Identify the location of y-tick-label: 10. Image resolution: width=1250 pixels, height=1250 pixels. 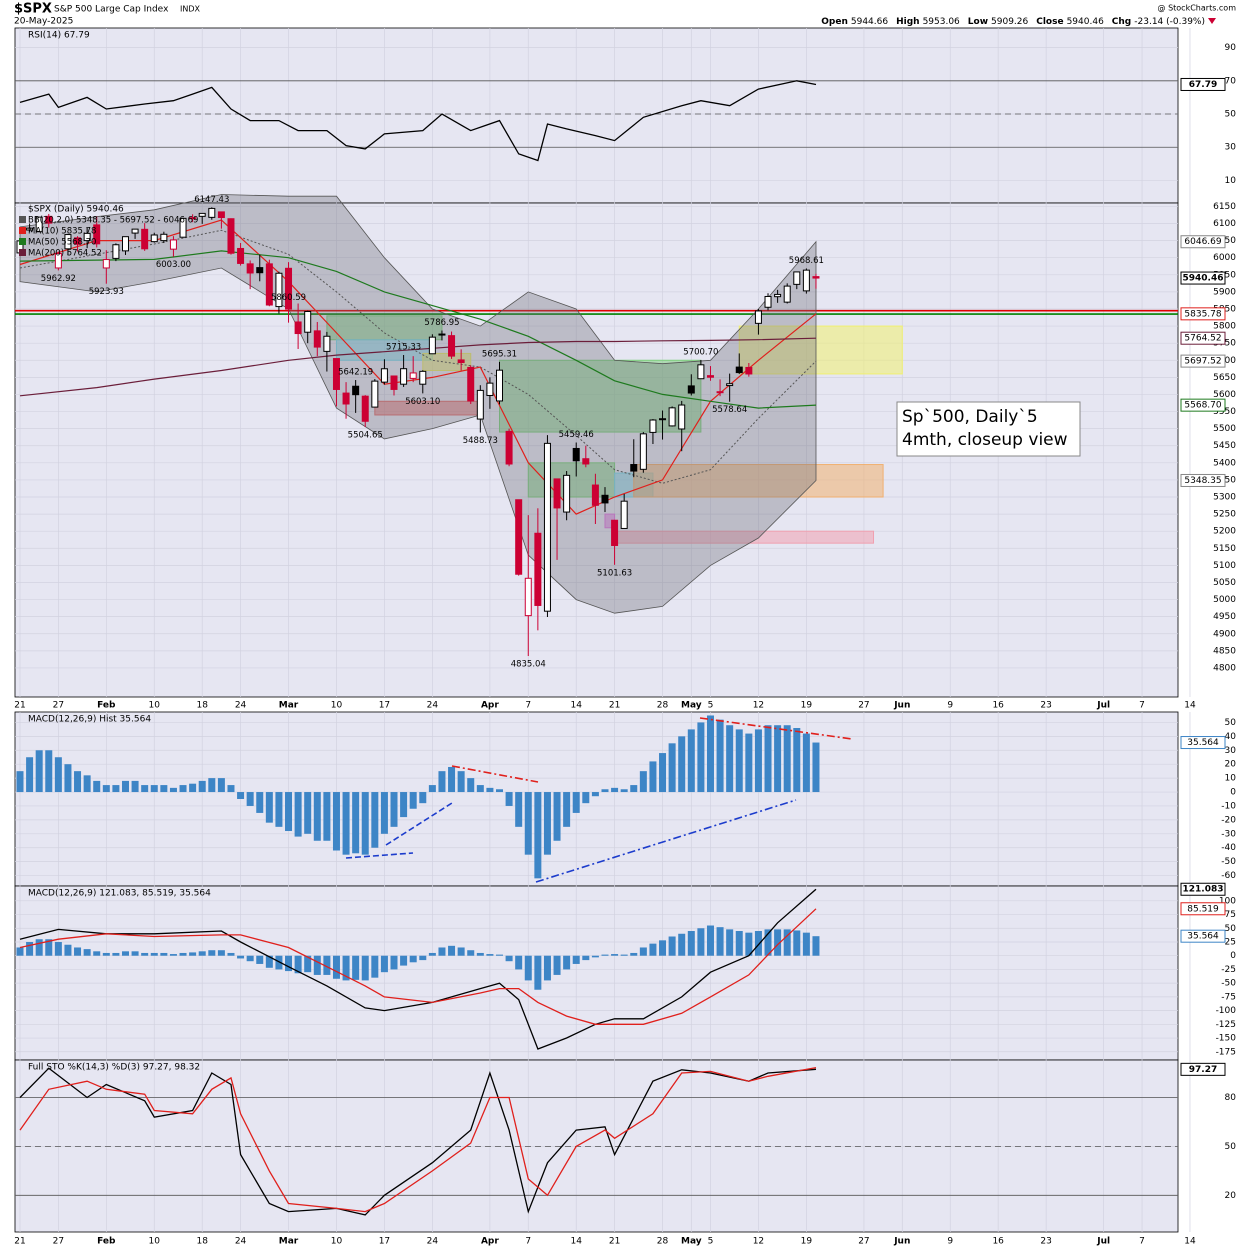
(1231, 181).